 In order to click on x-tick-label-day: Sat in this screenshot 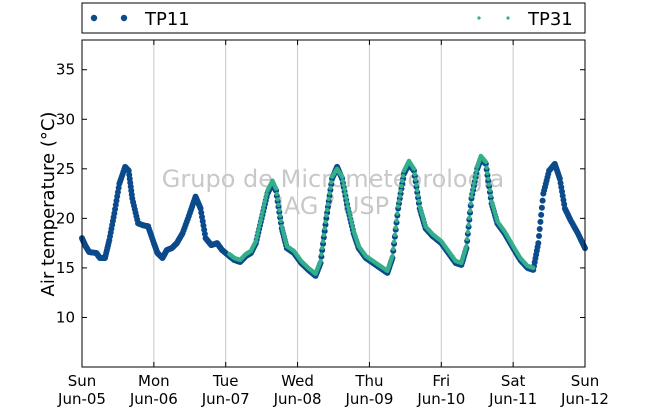, I will do `click(513, 381)`.